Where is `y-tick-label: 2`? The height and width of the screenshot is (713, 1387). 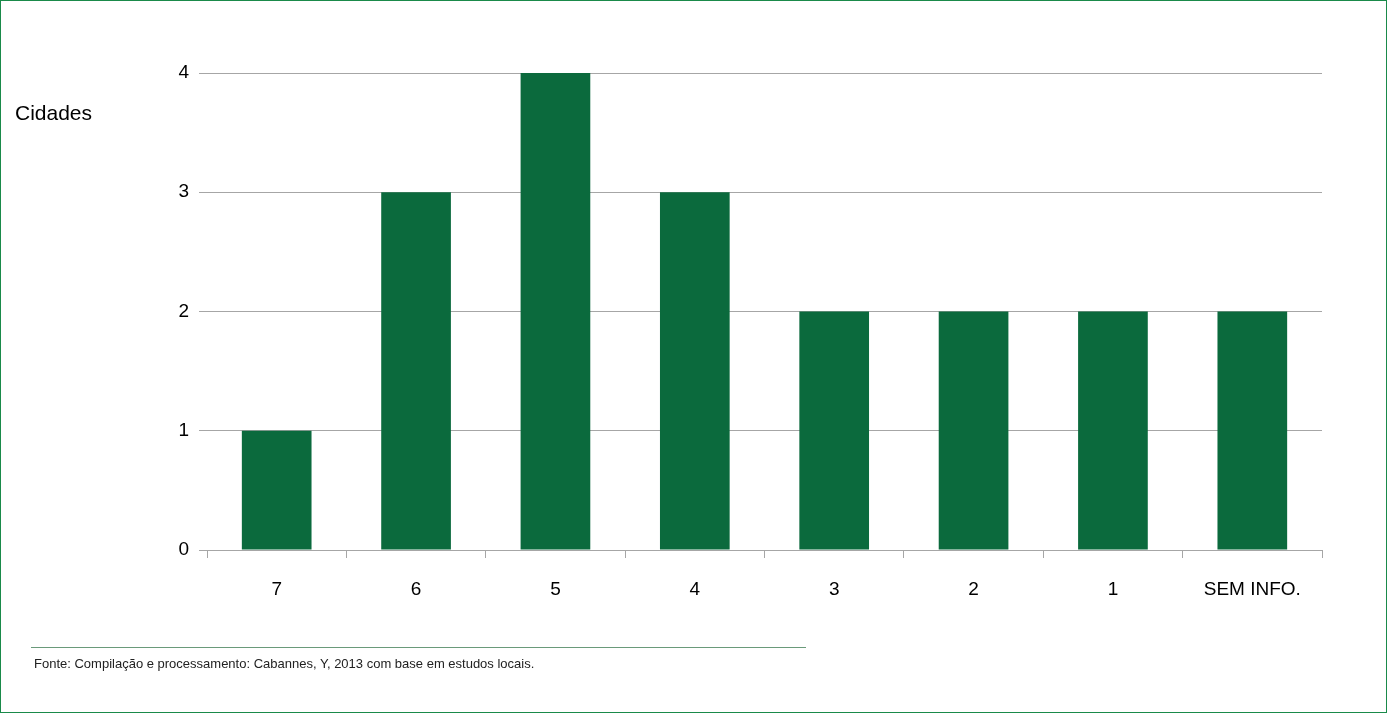 y-tick-label: 2 is located at coordinates (183, 310).